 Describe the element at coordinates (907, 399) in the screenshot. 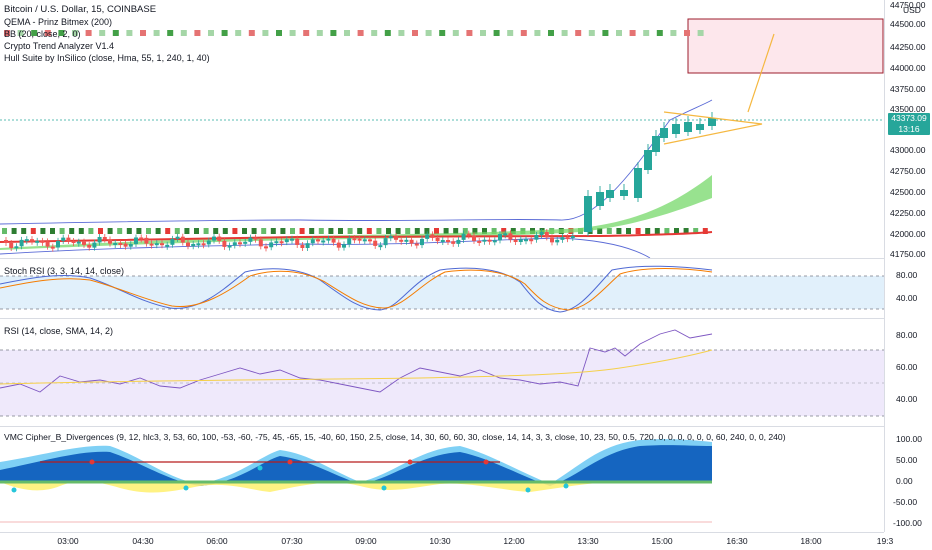

I see `rsi-tick: 40.00` at that location.